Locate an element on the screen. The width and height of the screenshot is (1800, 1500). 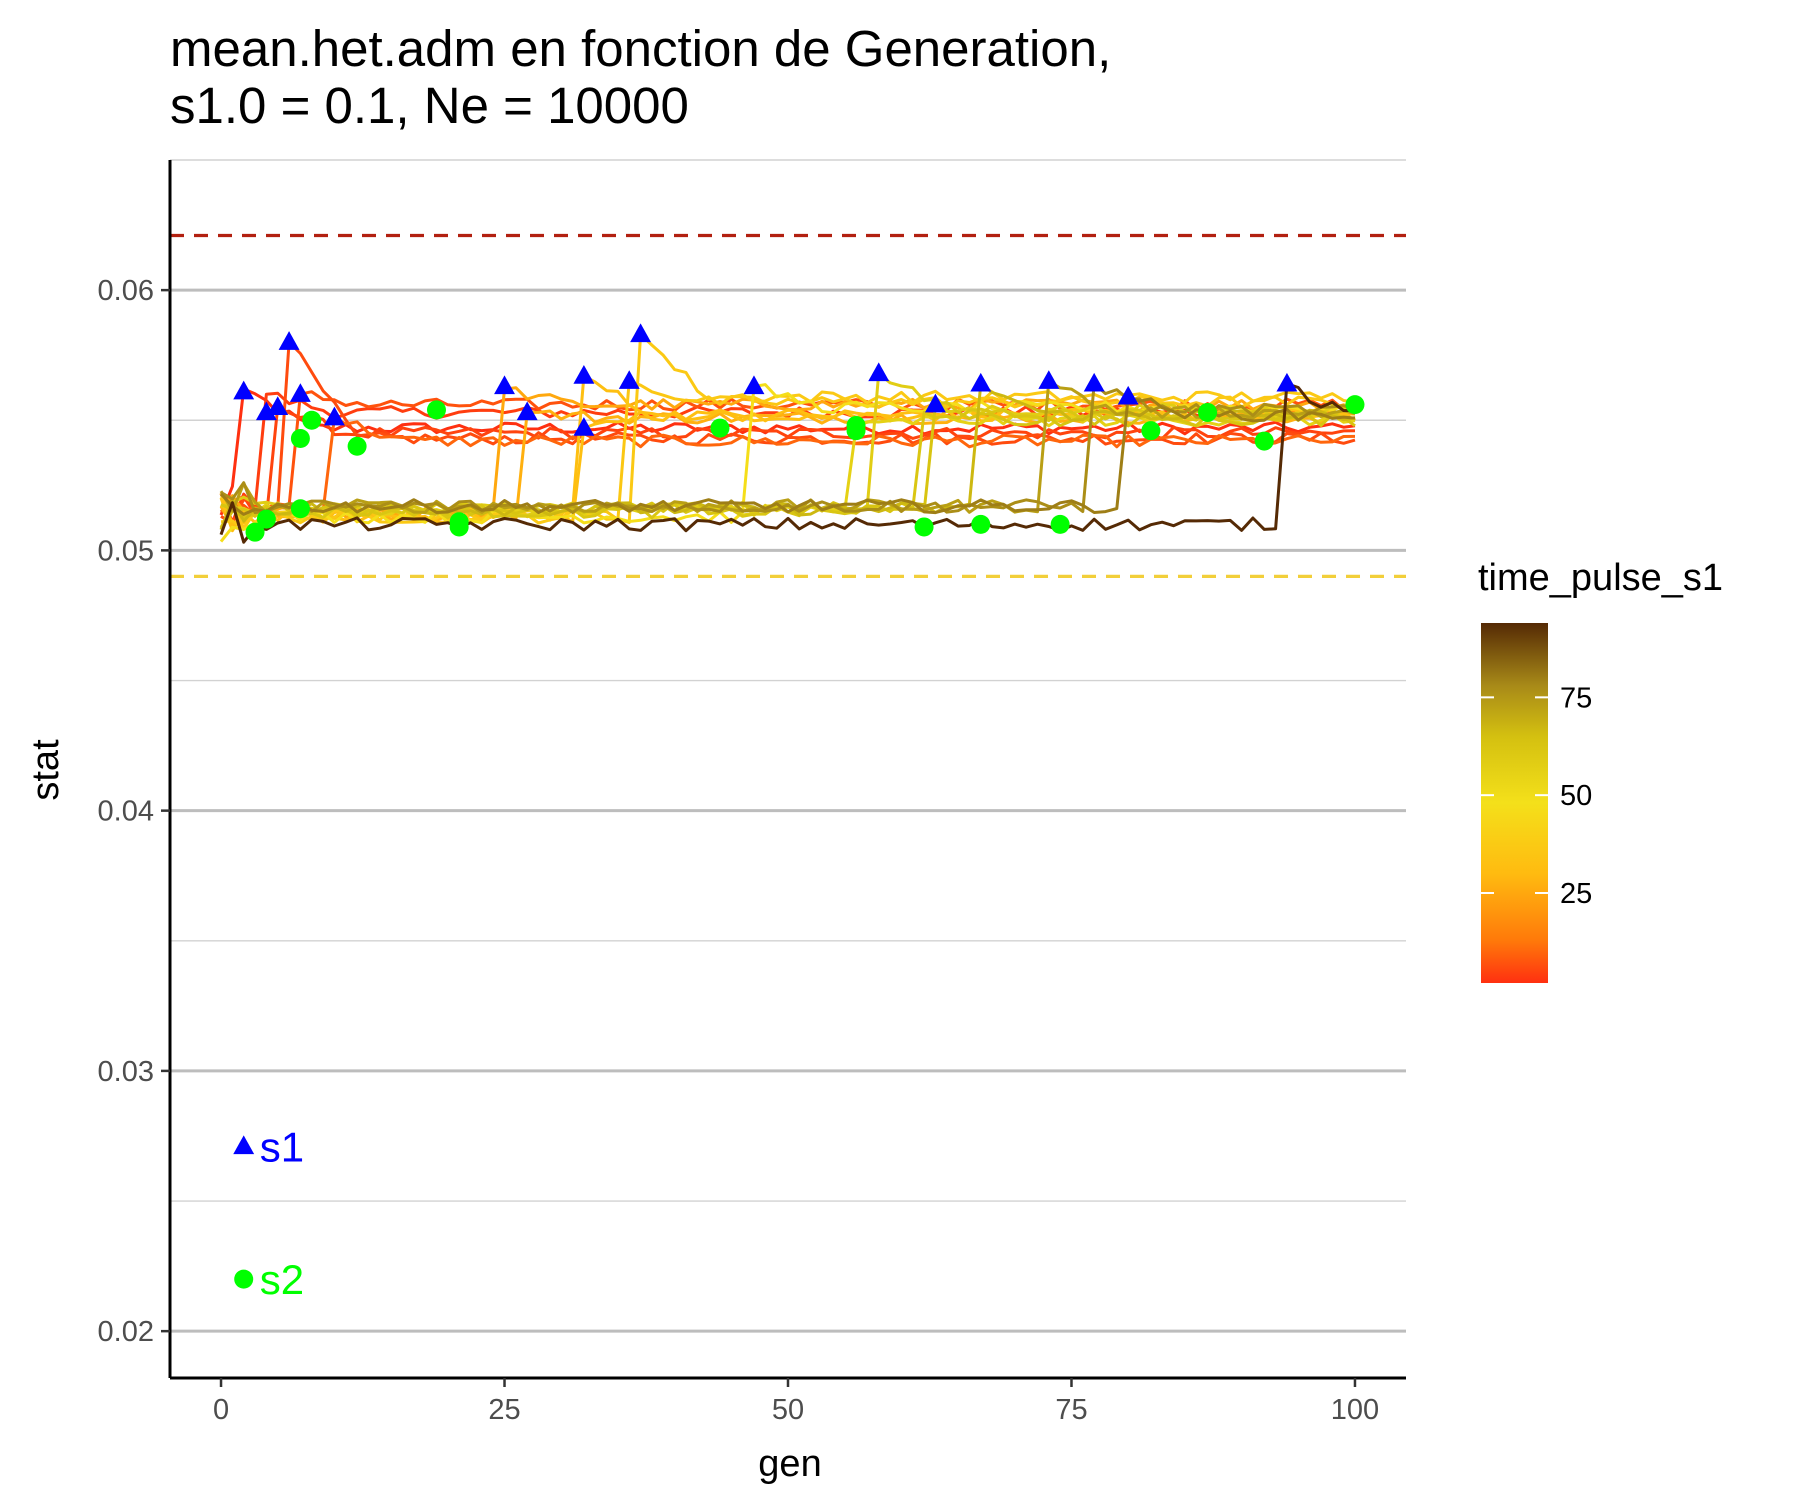
legend-ticks: 25 50 75 is located at coordinates (1536, 796).